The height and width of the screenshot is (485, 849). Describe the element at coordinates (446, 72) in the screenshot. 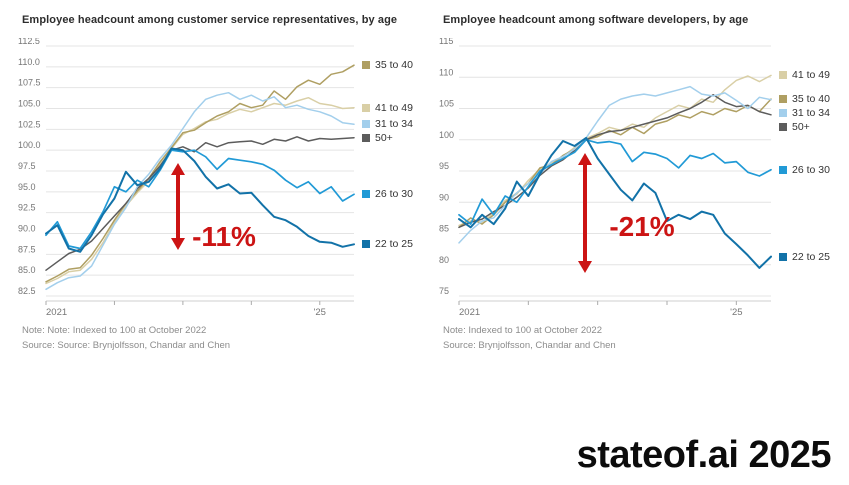

I see `y-tick-label: 110` at that location.